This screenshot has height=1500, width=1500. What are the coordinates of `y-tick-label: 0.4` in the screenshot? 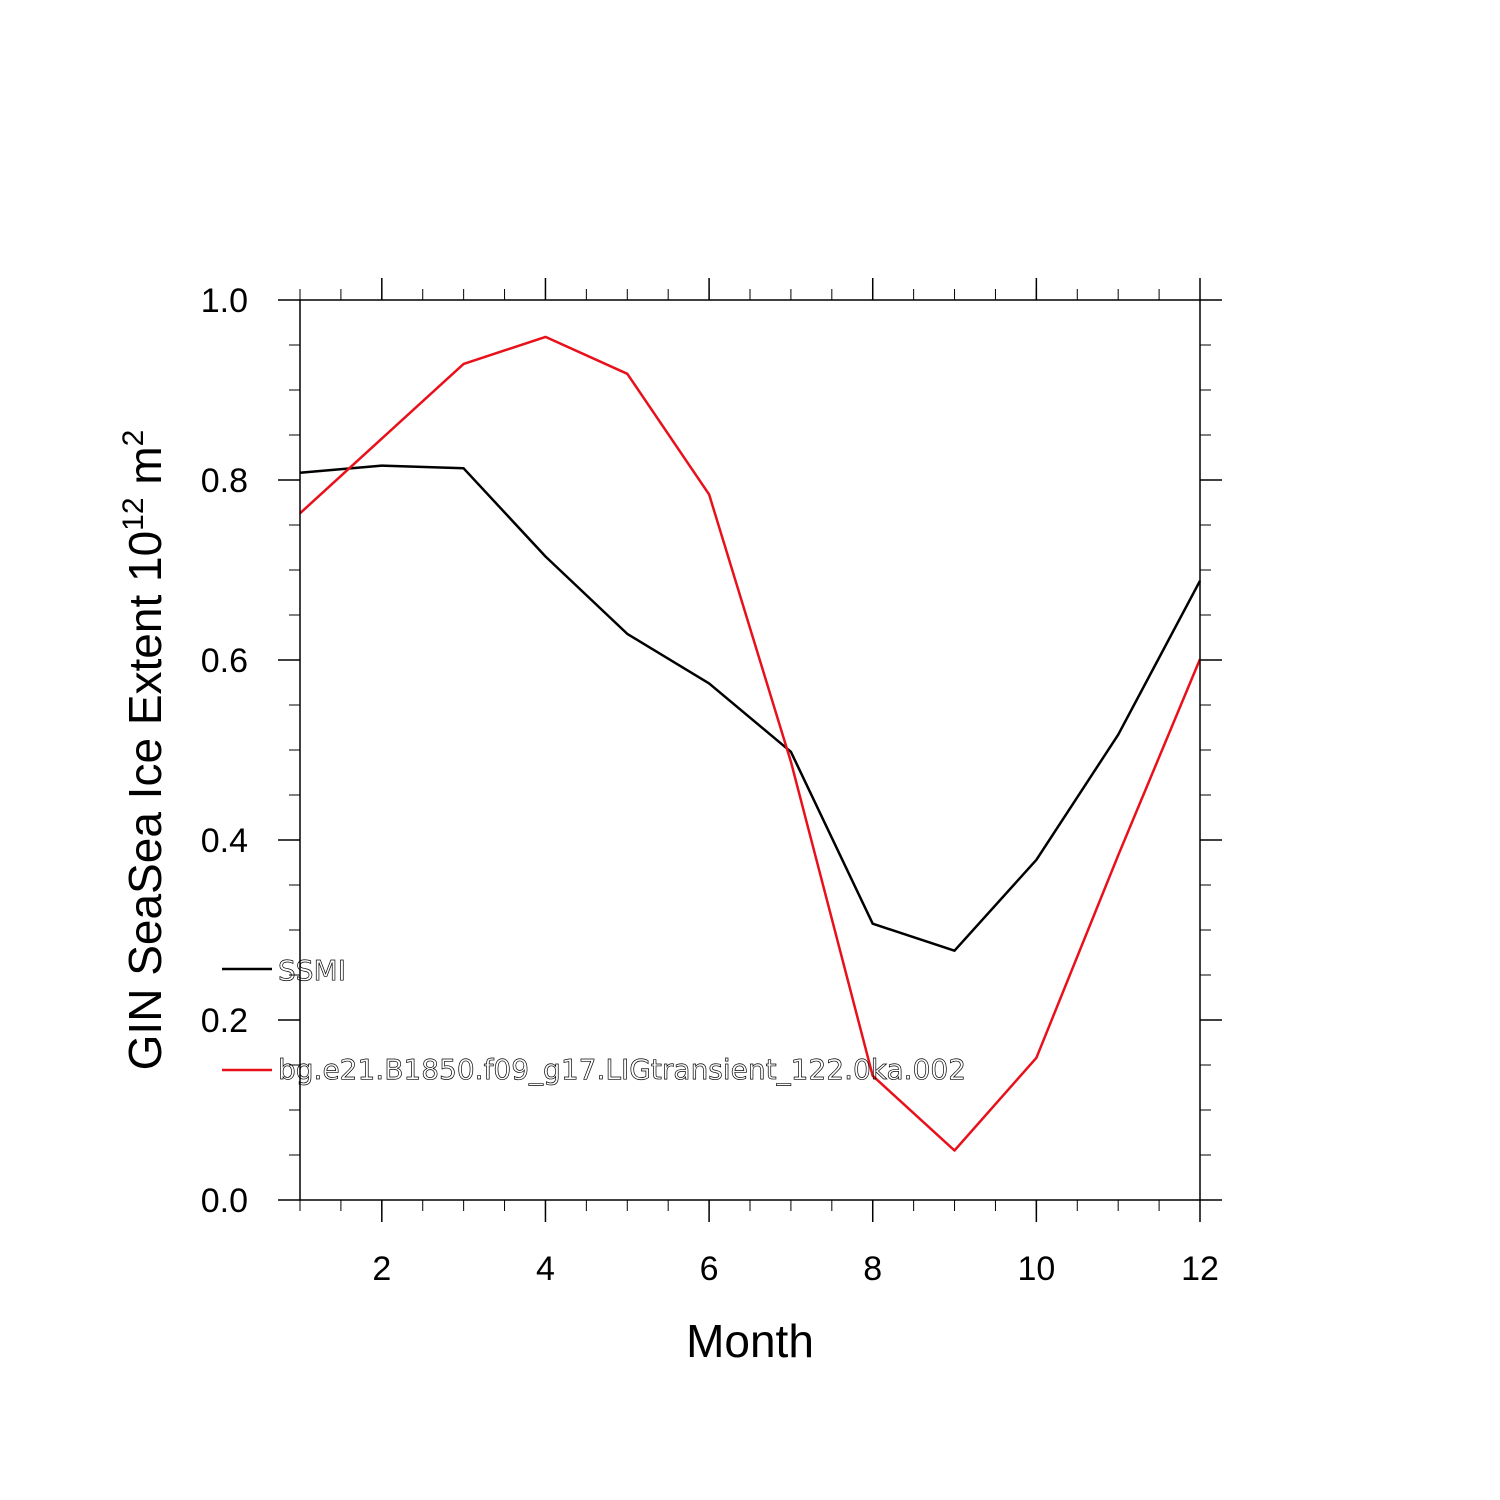 It's located at (224, 841).